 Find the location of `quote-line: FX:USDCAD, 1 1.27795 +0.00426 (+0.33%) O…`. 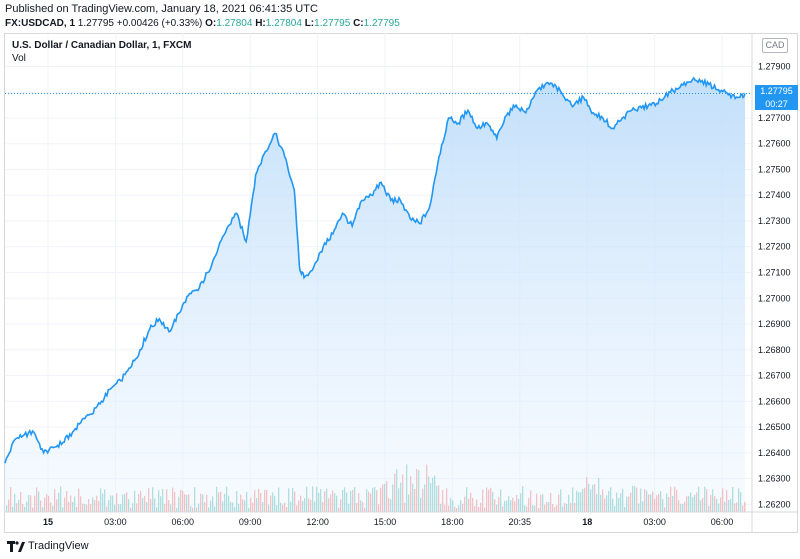

quote-line: FX:USDCAD, 1 1.27795 +0.00426 (+0.33%) O… is located at coordinates (202, 23).